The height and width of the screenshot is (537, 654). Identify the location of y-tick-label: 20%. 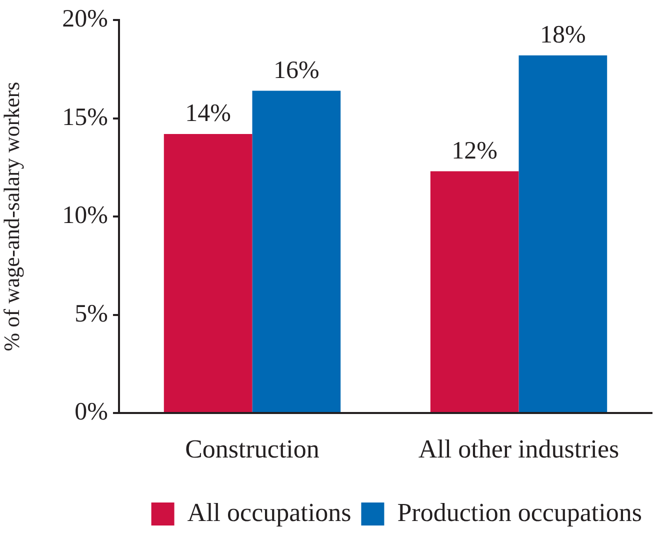
(85, 19).